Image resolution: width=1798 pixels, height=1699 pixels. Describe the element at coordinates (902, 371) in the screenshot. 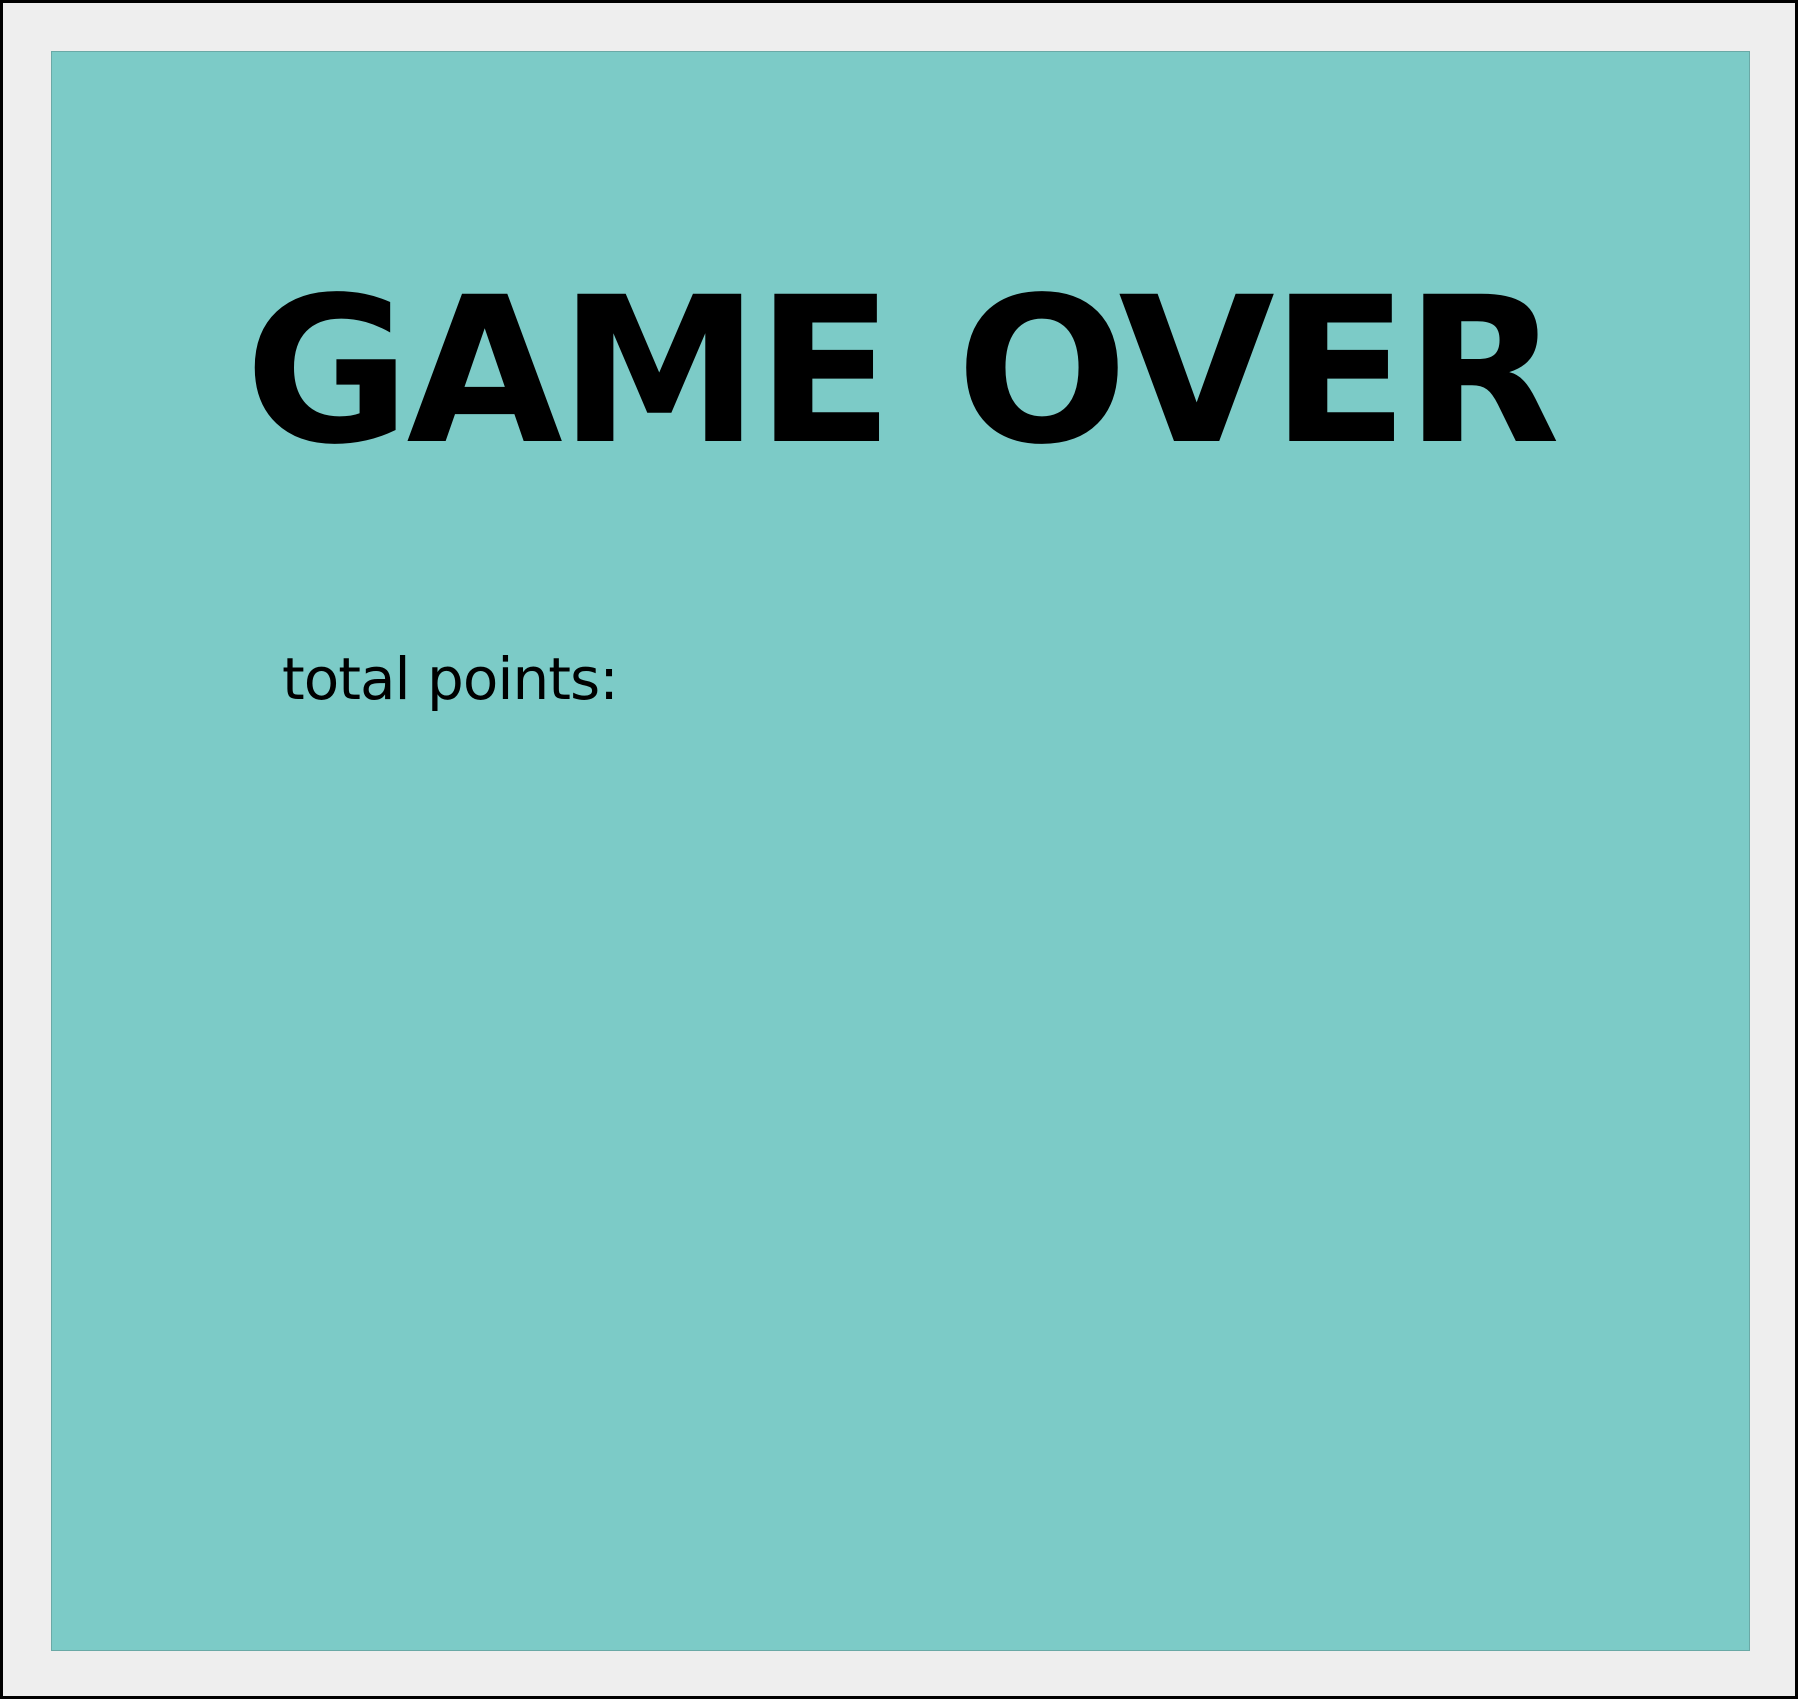

I see `game-over-title: GAME OVER` at that location.